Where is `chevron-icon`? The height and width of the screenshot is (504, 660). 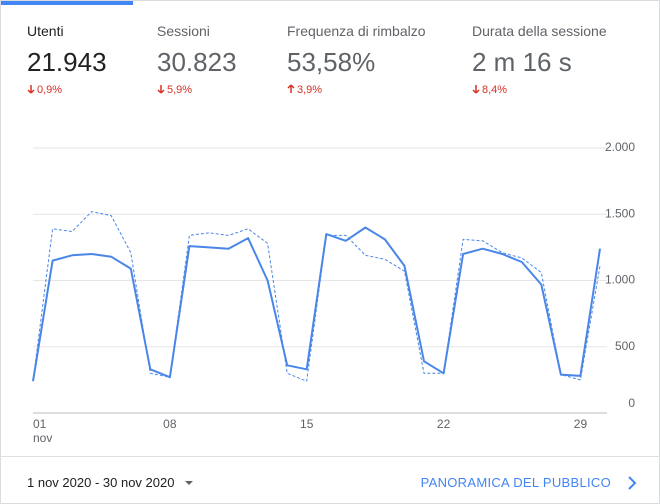 chevron-icon is located at coordinates (632, 483).